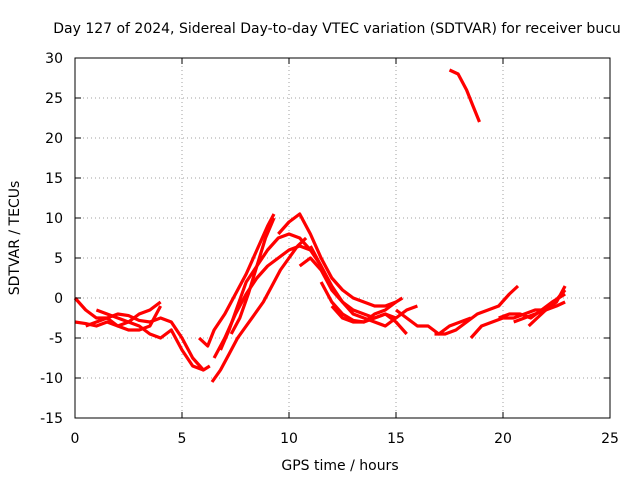  I want to click on x-tick-label: 5, so click(182, 439).